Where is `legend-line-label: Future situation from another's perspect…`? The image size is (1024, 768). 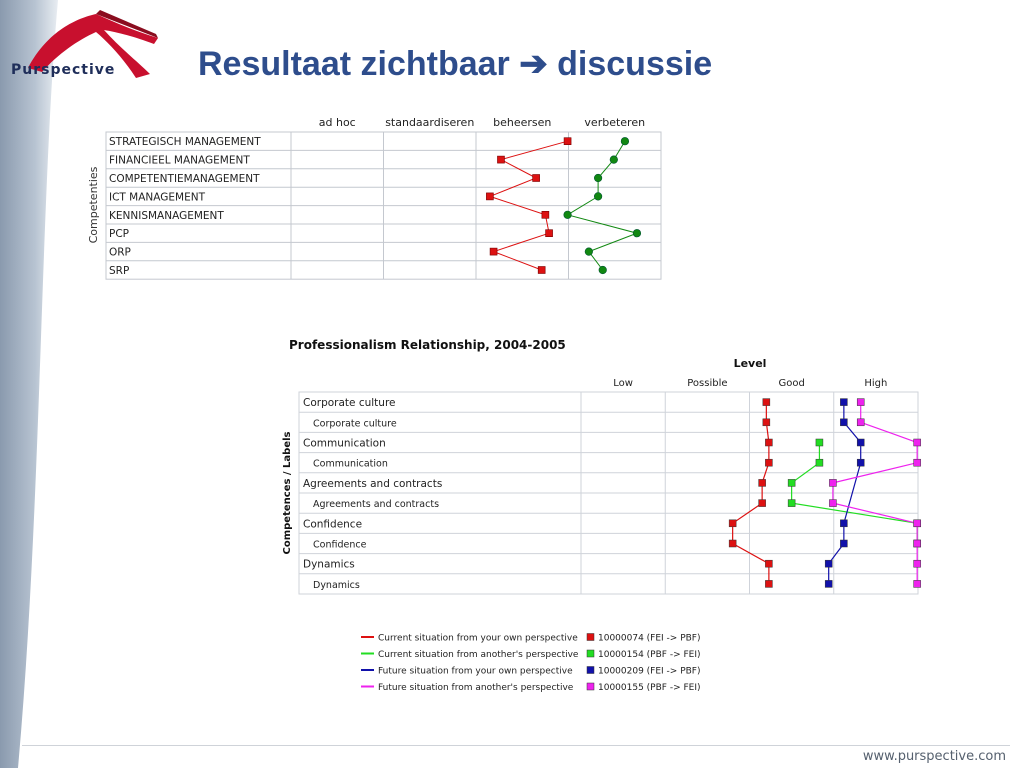
legend-line-label: Future situation from another's perspect… is located at coordinates (476, 688).